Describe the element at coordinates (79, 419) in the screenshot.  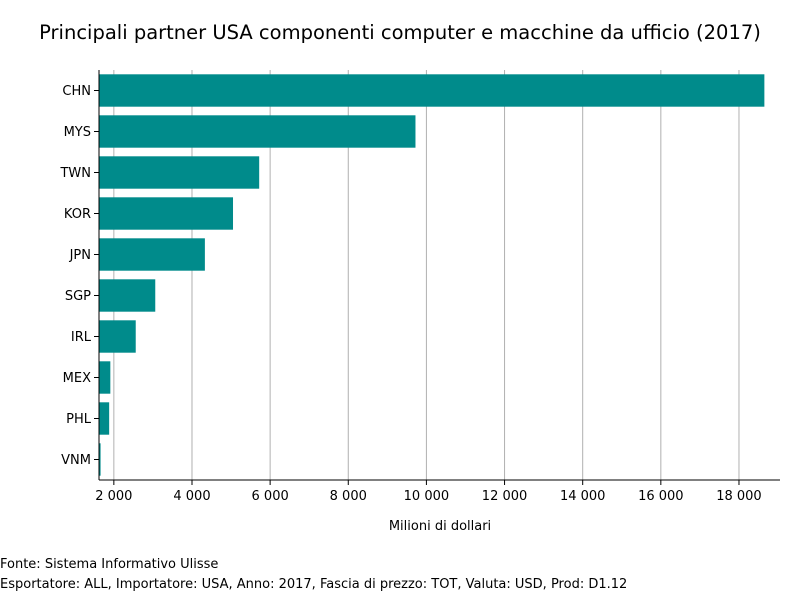
I see `y-tick-label: PHL` at that location.